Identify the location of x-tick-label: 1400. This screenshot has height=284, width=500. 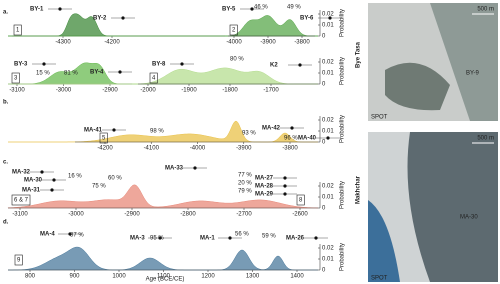
(297, 277).